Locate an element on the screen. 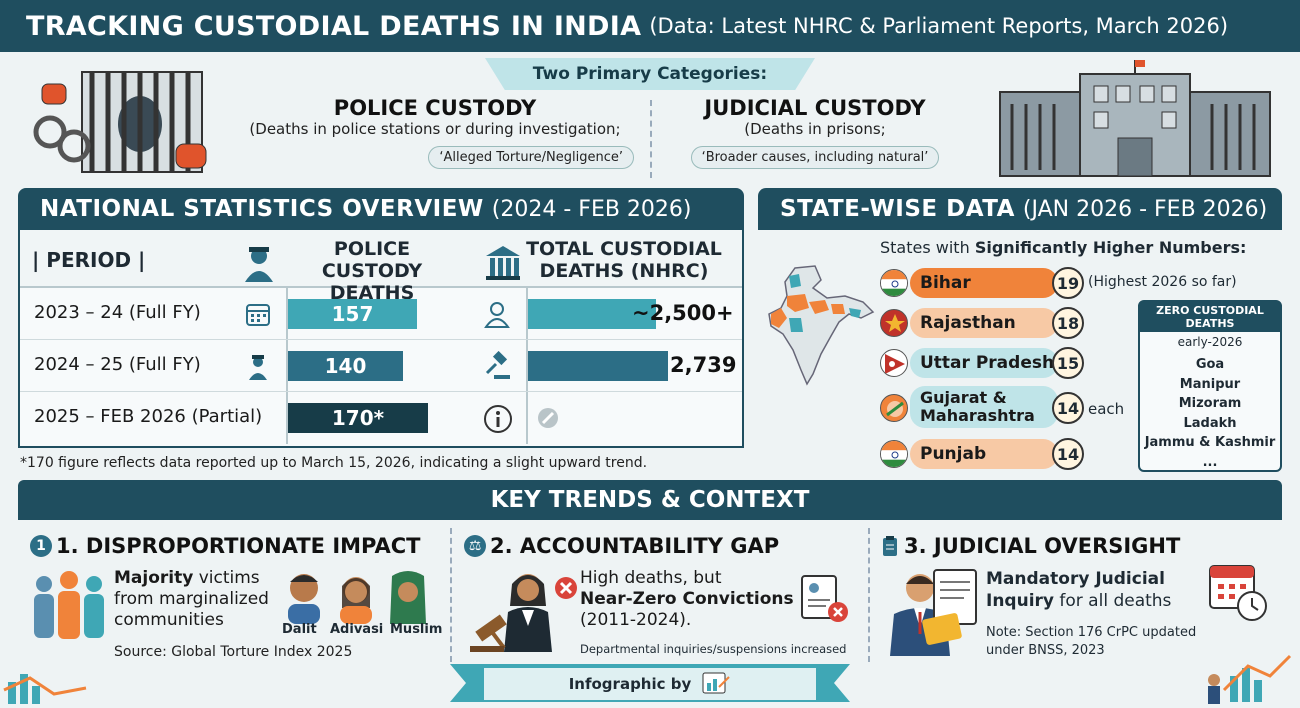  person-icon is located at coordinates (497, 314).